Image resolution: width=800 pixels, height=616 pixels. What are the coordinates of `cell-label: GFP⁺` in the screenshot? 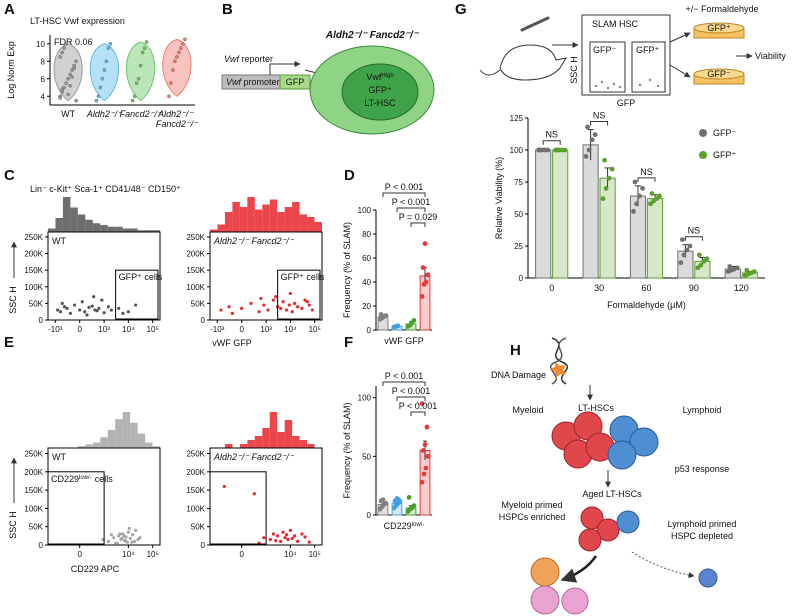 It's located at (380, 90).